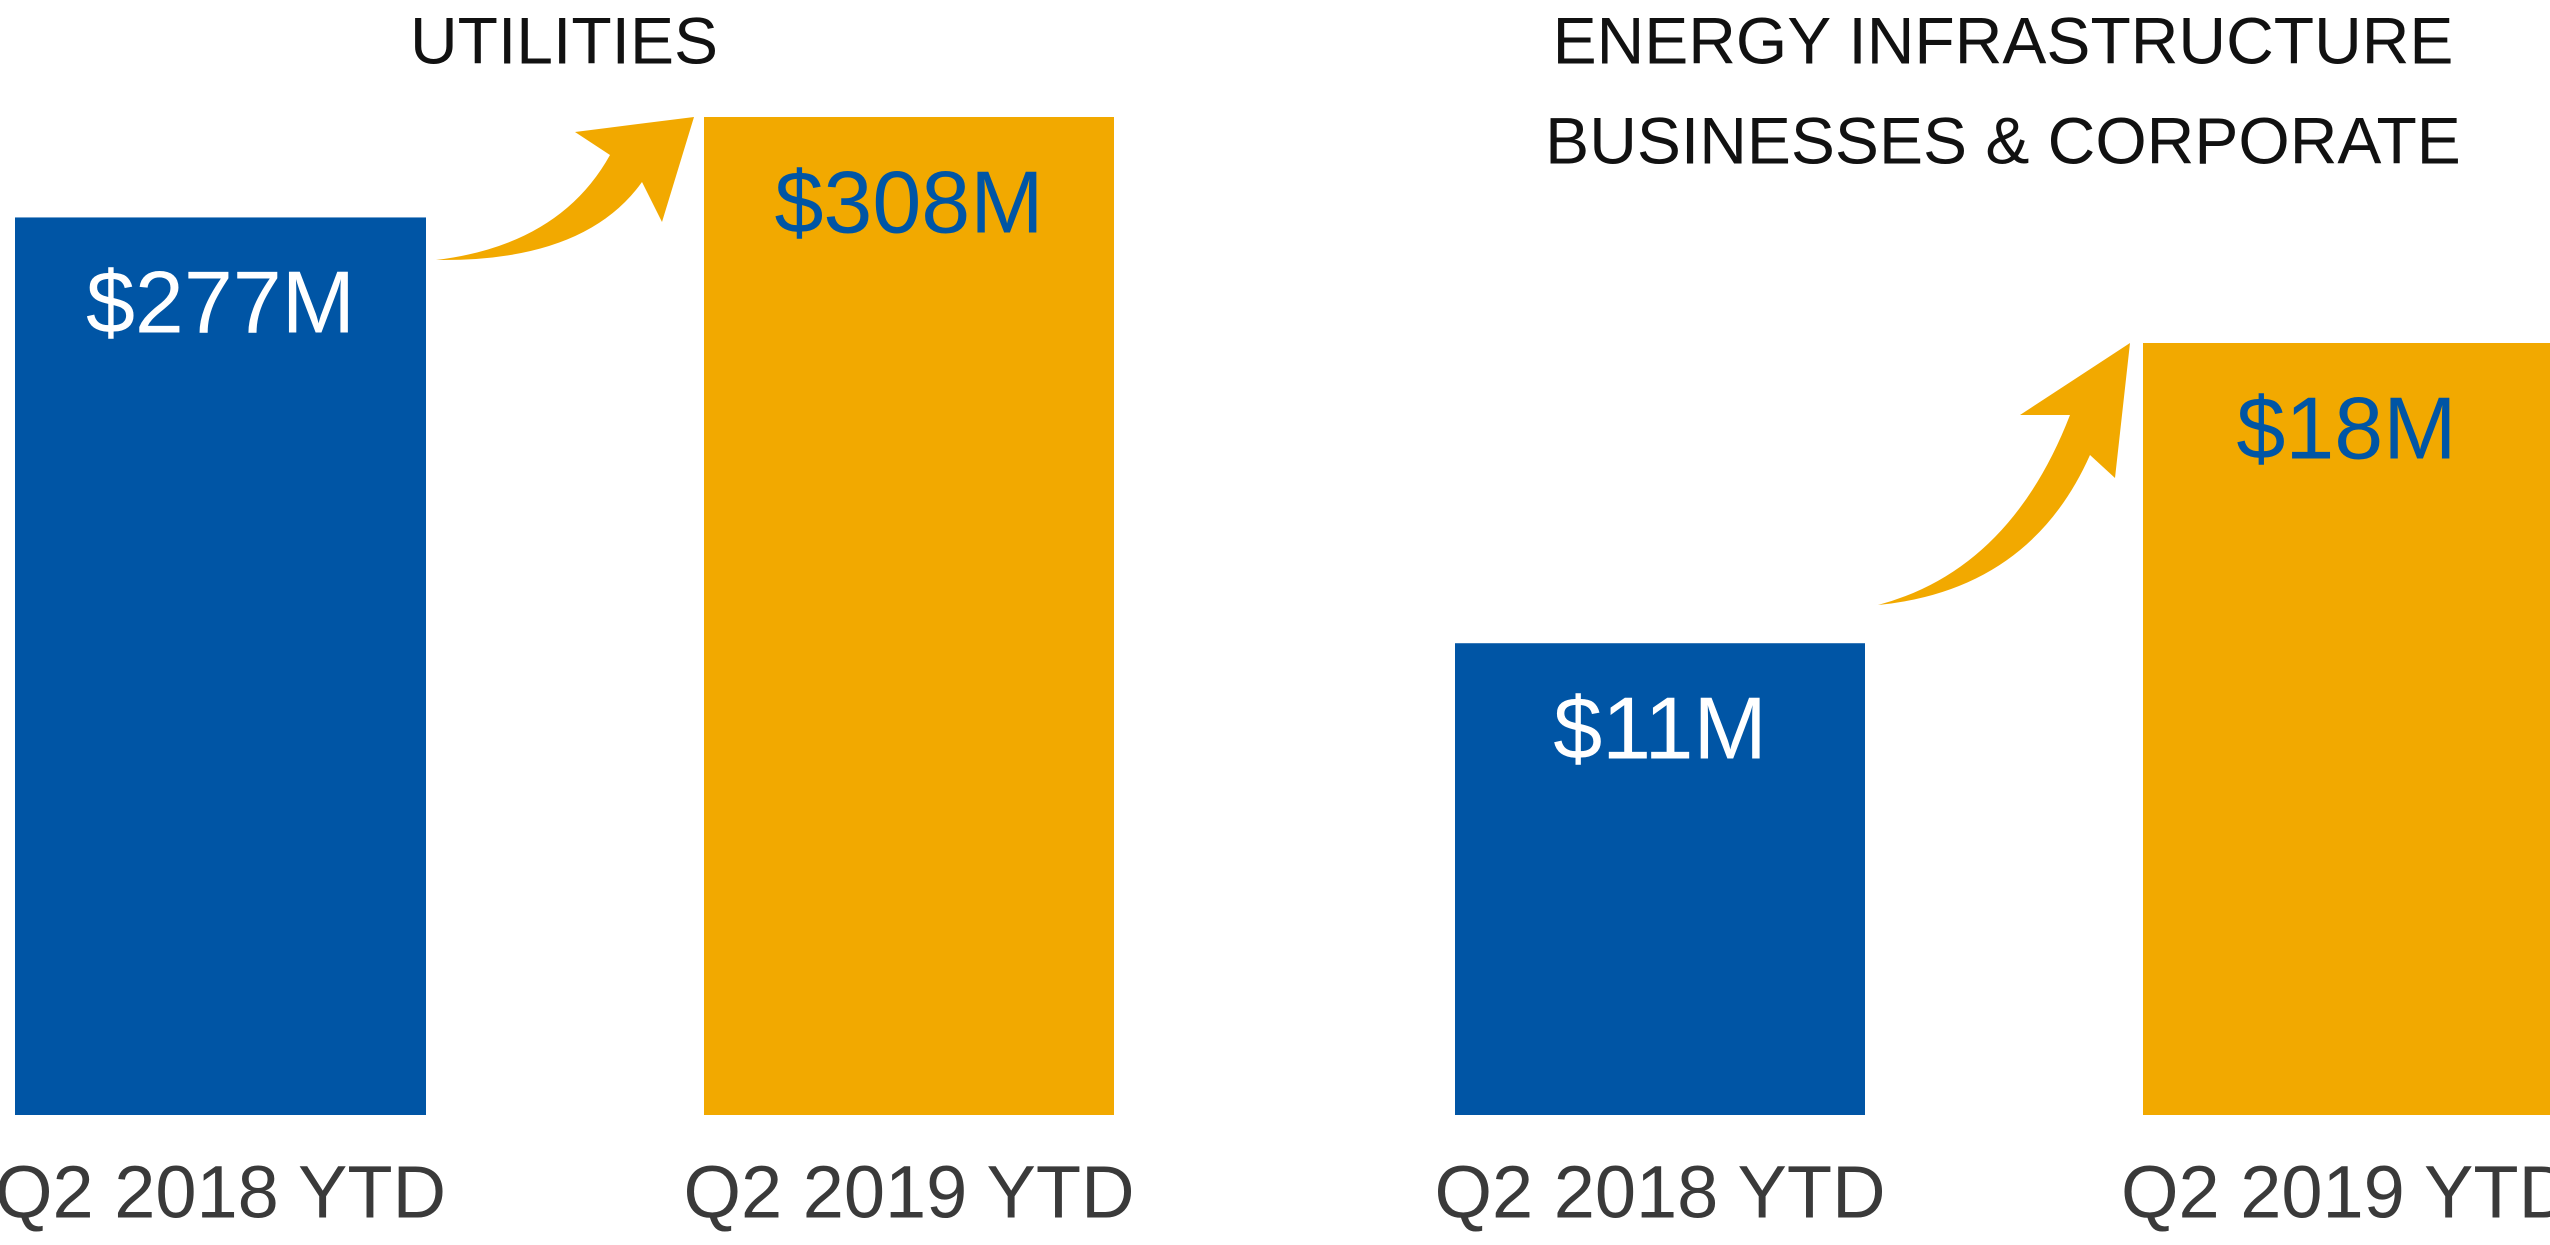 The width and height of the screenshot is (2550, 1245). Describe the element at coordinates (564, 40) in the screenshot. I see `chart-title: UTILITIES` at that location.